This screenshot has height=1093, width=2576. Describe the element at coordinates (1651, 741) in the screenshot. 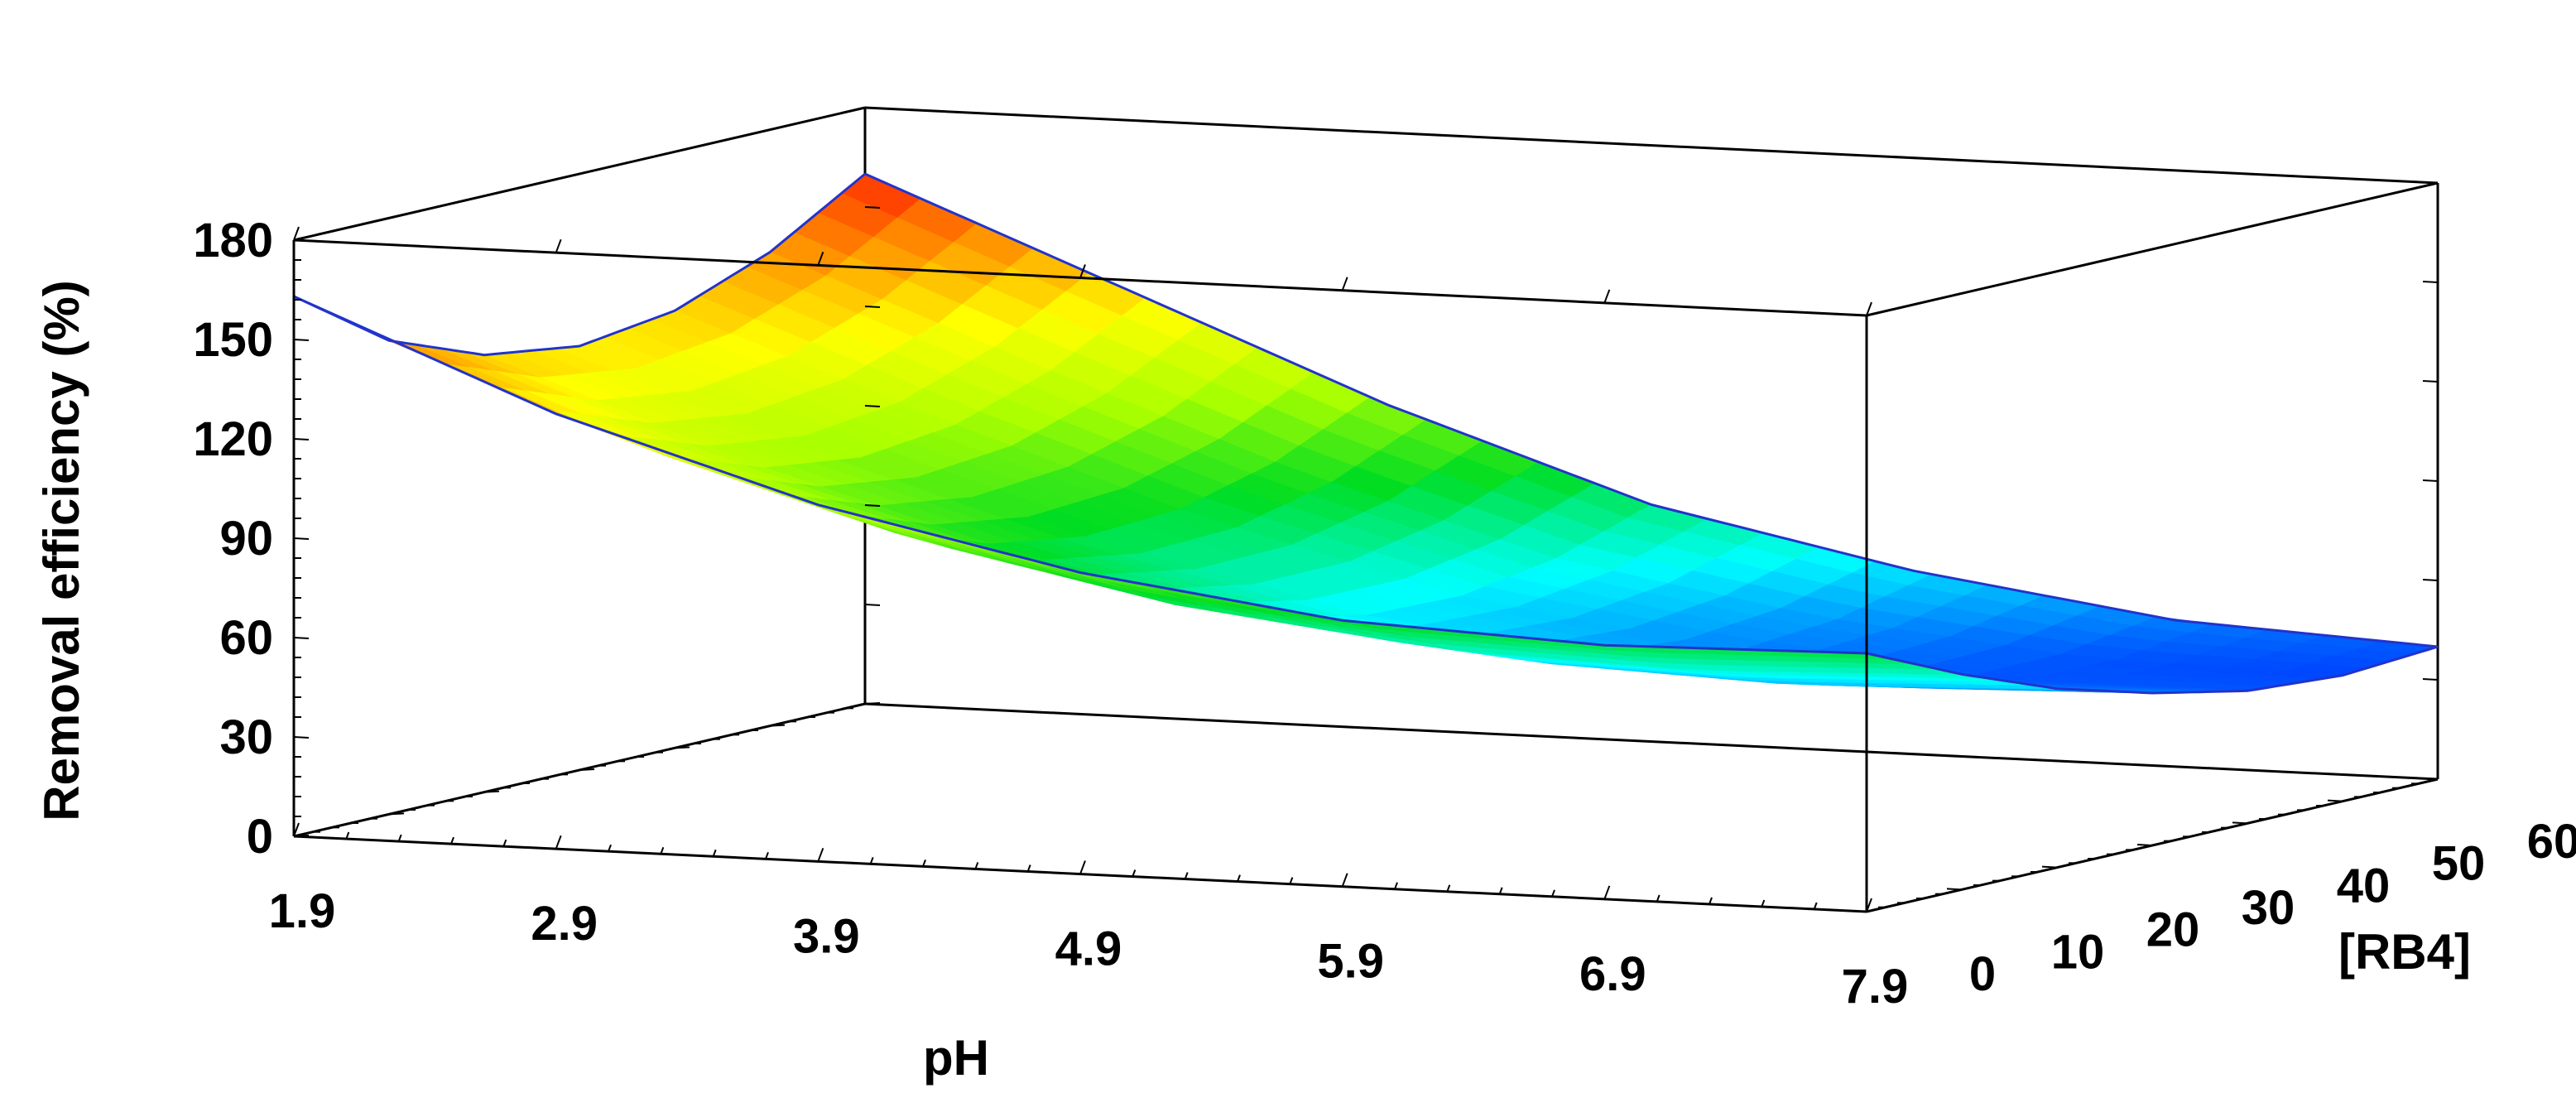

I see `back-bottom-edge` at that location.